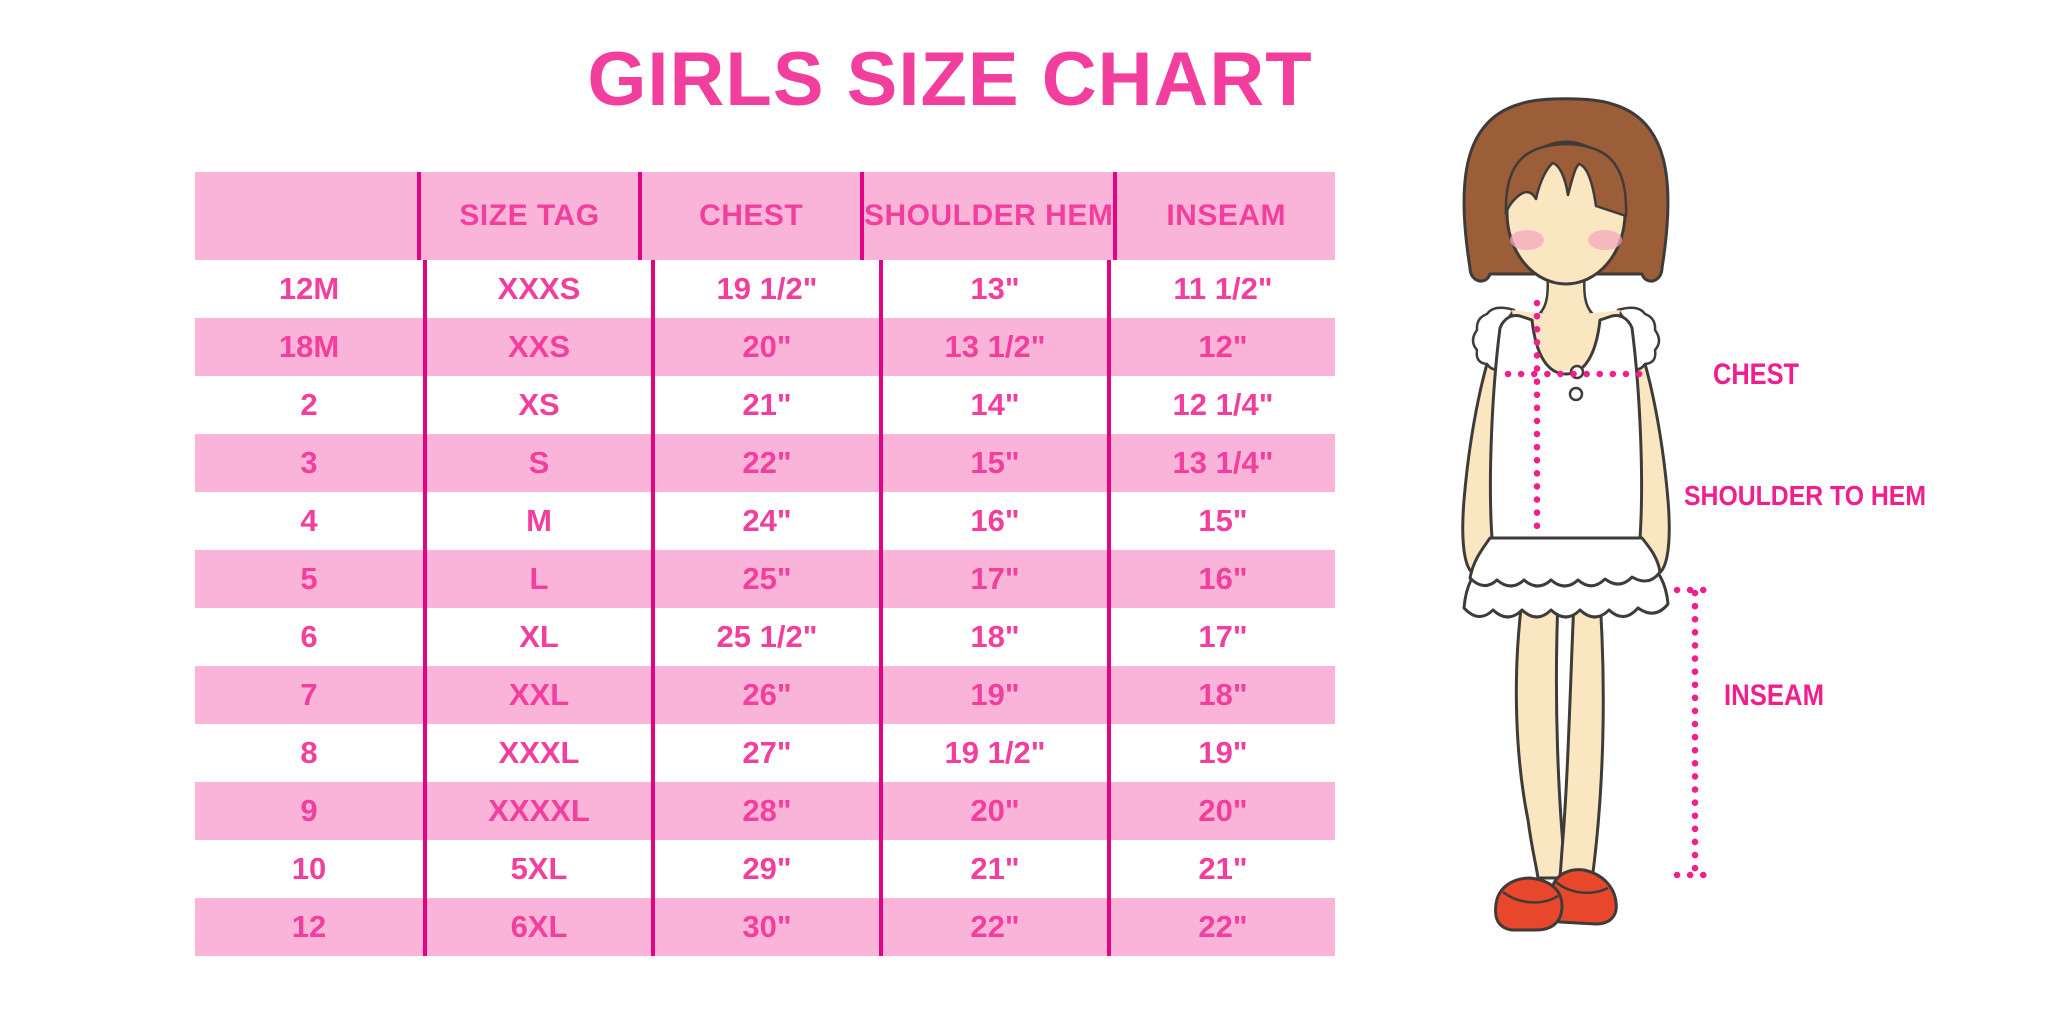 Image resolution: width=2048 pixels, height=1024 pixels. I want to click on table-row: 4 M 24" 16" 15", so click(765, 521).